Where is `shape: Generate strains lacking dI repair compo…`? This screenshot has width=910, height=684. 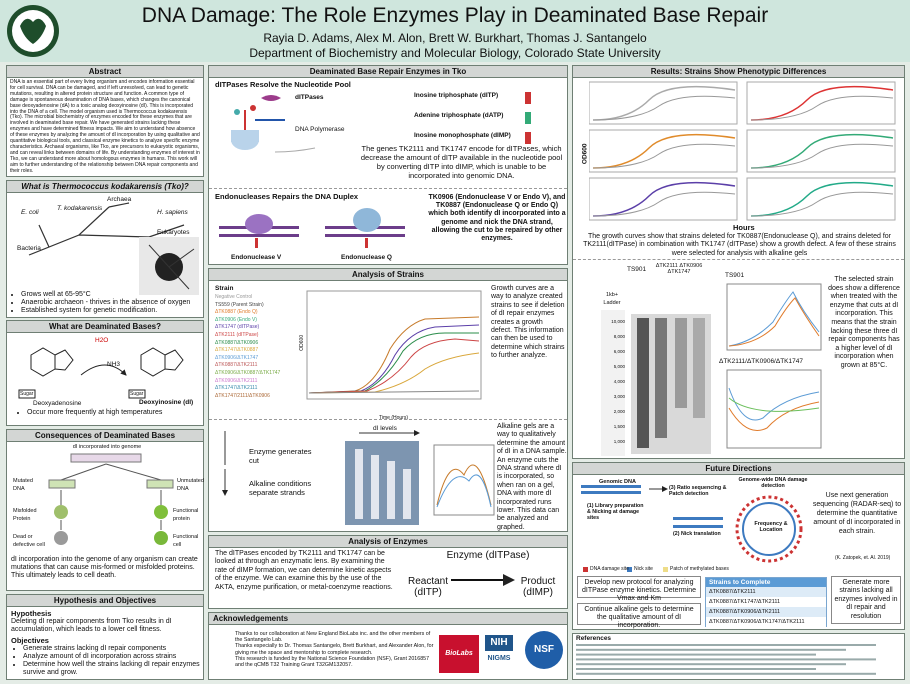
shape: Generate strains lacking dI repair compo… is located at coordinates (107, 661).